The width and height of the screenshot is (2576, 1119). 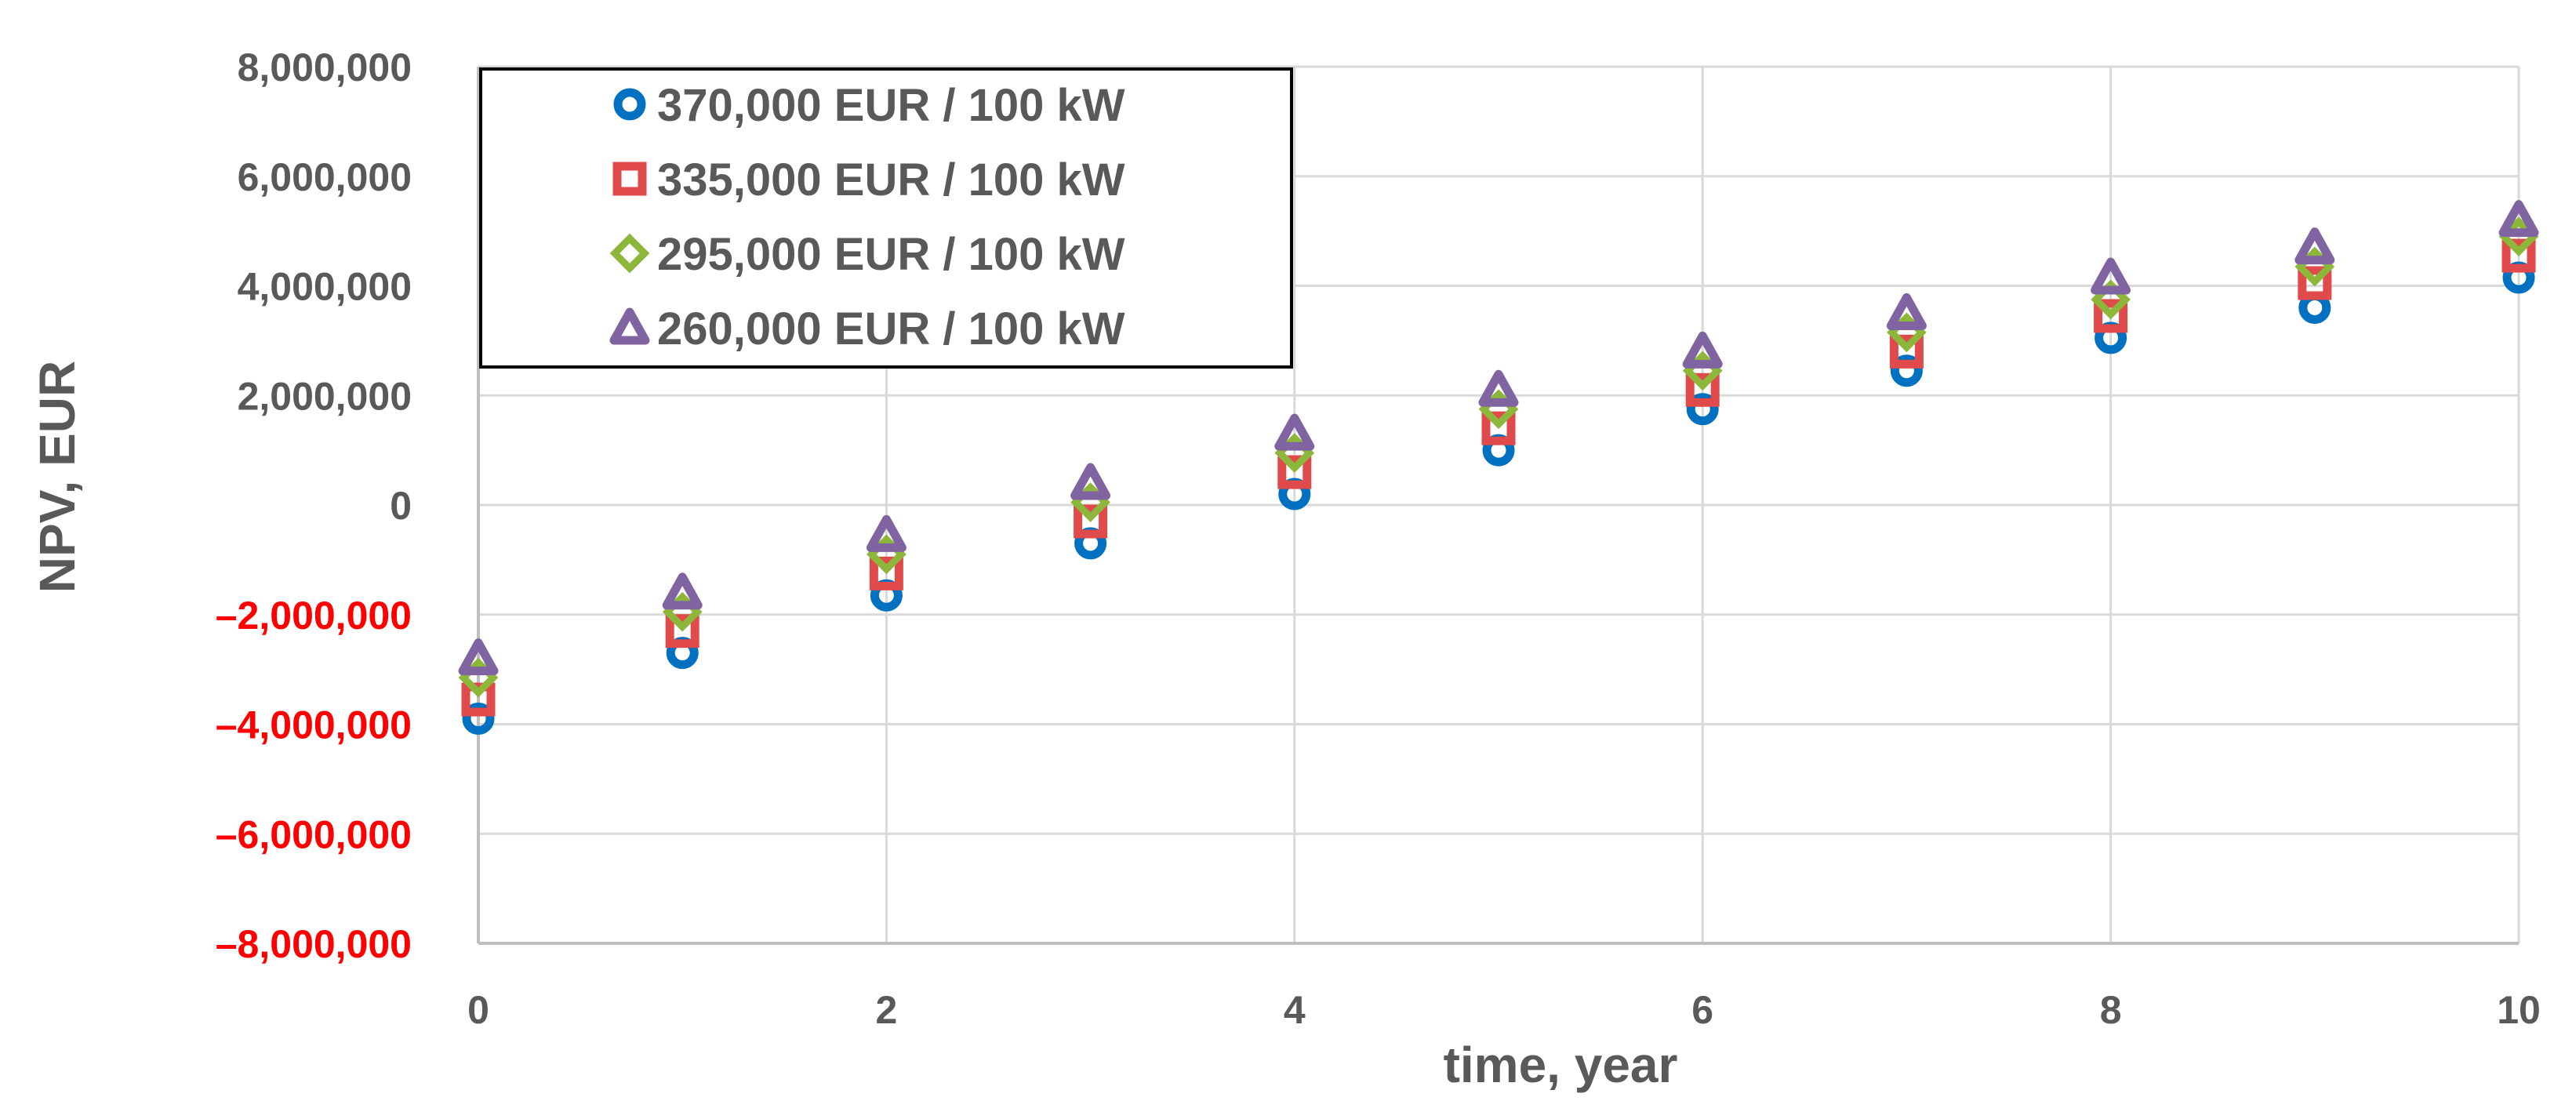 What do you see at coordinates (401, 506) in the screenshot?
I see `y-tick-label: 0` at bounding box center [401, 506].